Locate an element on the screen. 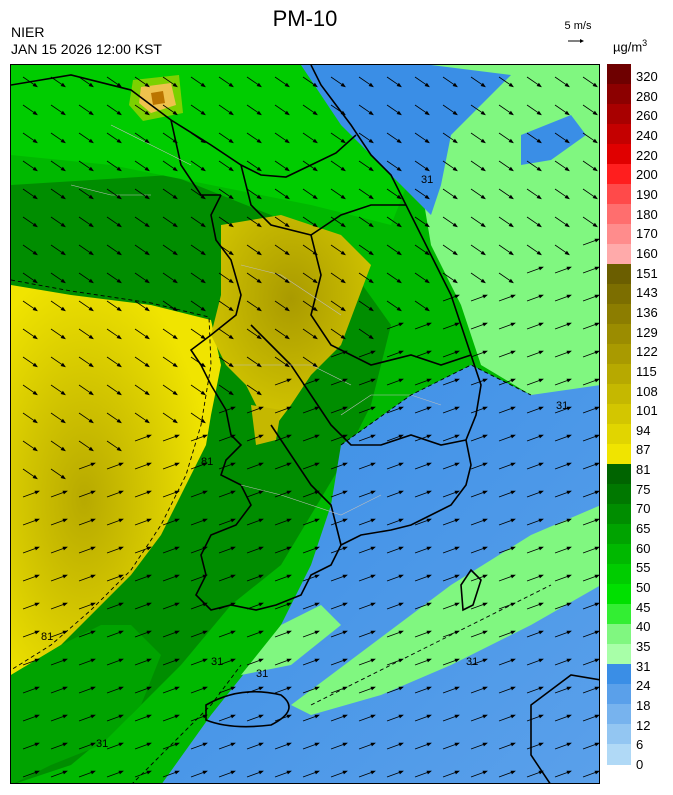 The width and height of the screenshot is (673, 795). legend-label: 81 is located at coordinates (643, 470).